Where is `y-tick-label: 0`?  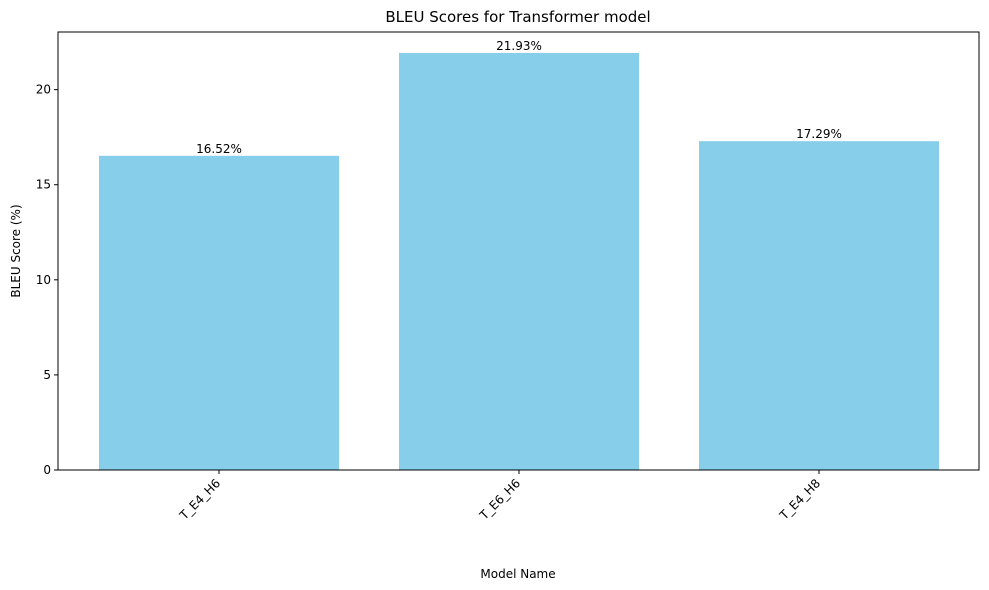
y-tick-label: 0 is located at coordinates (47, 470).